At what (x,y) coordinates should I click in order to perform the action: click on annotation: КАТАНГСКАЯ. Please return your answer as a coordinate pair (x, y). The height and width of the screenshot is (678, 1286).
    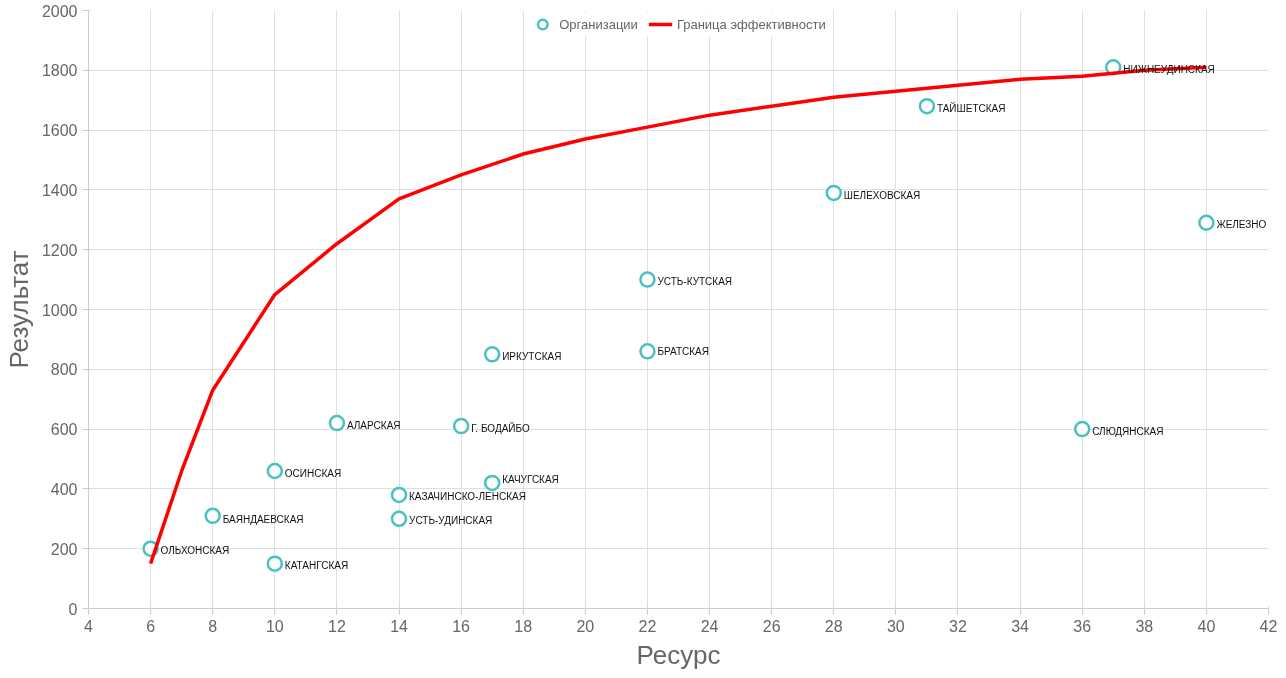
    Looking at the image, I should click on (316, 566).